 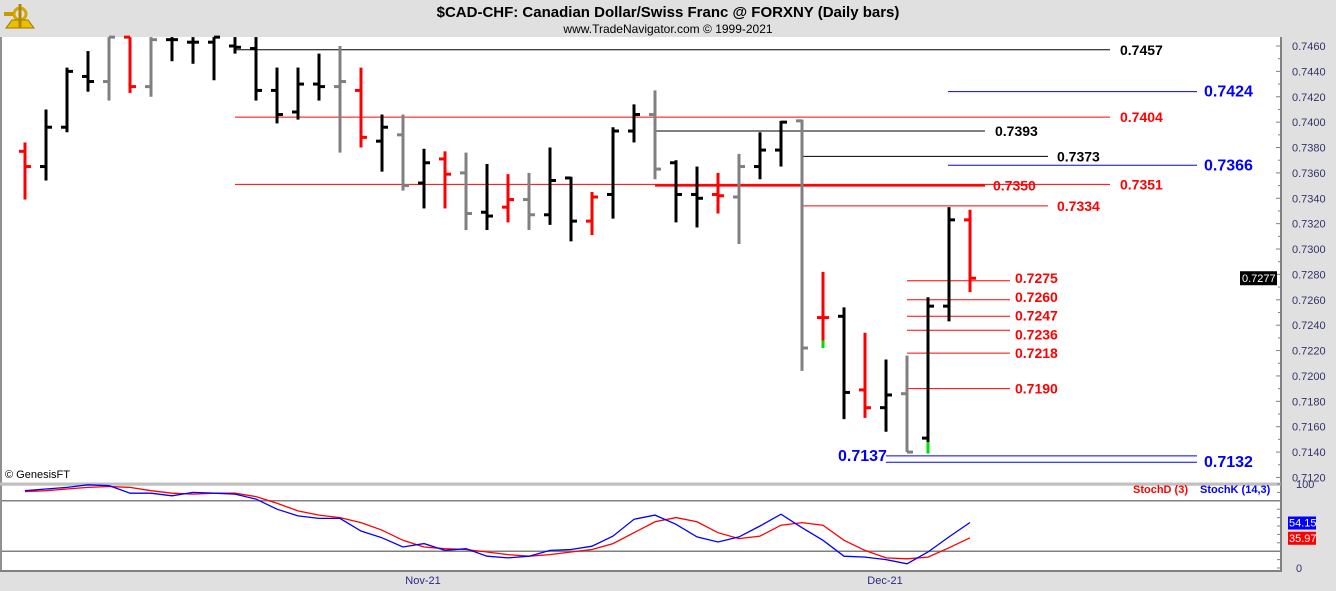 What do you see at coordinates (846, 131) in the screenshot?
I see `level-line-0-7393: 0.7393` at bounding box center [846, 131].